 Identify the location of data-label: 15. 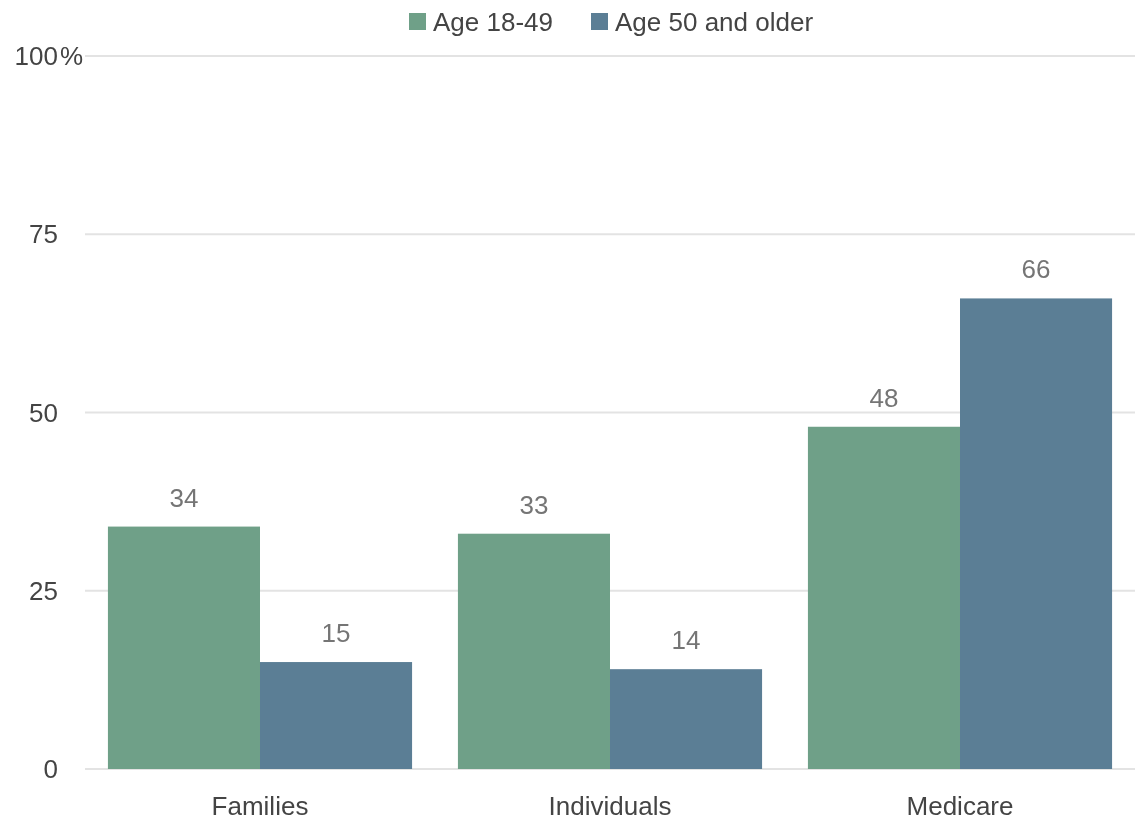
(336, 633).